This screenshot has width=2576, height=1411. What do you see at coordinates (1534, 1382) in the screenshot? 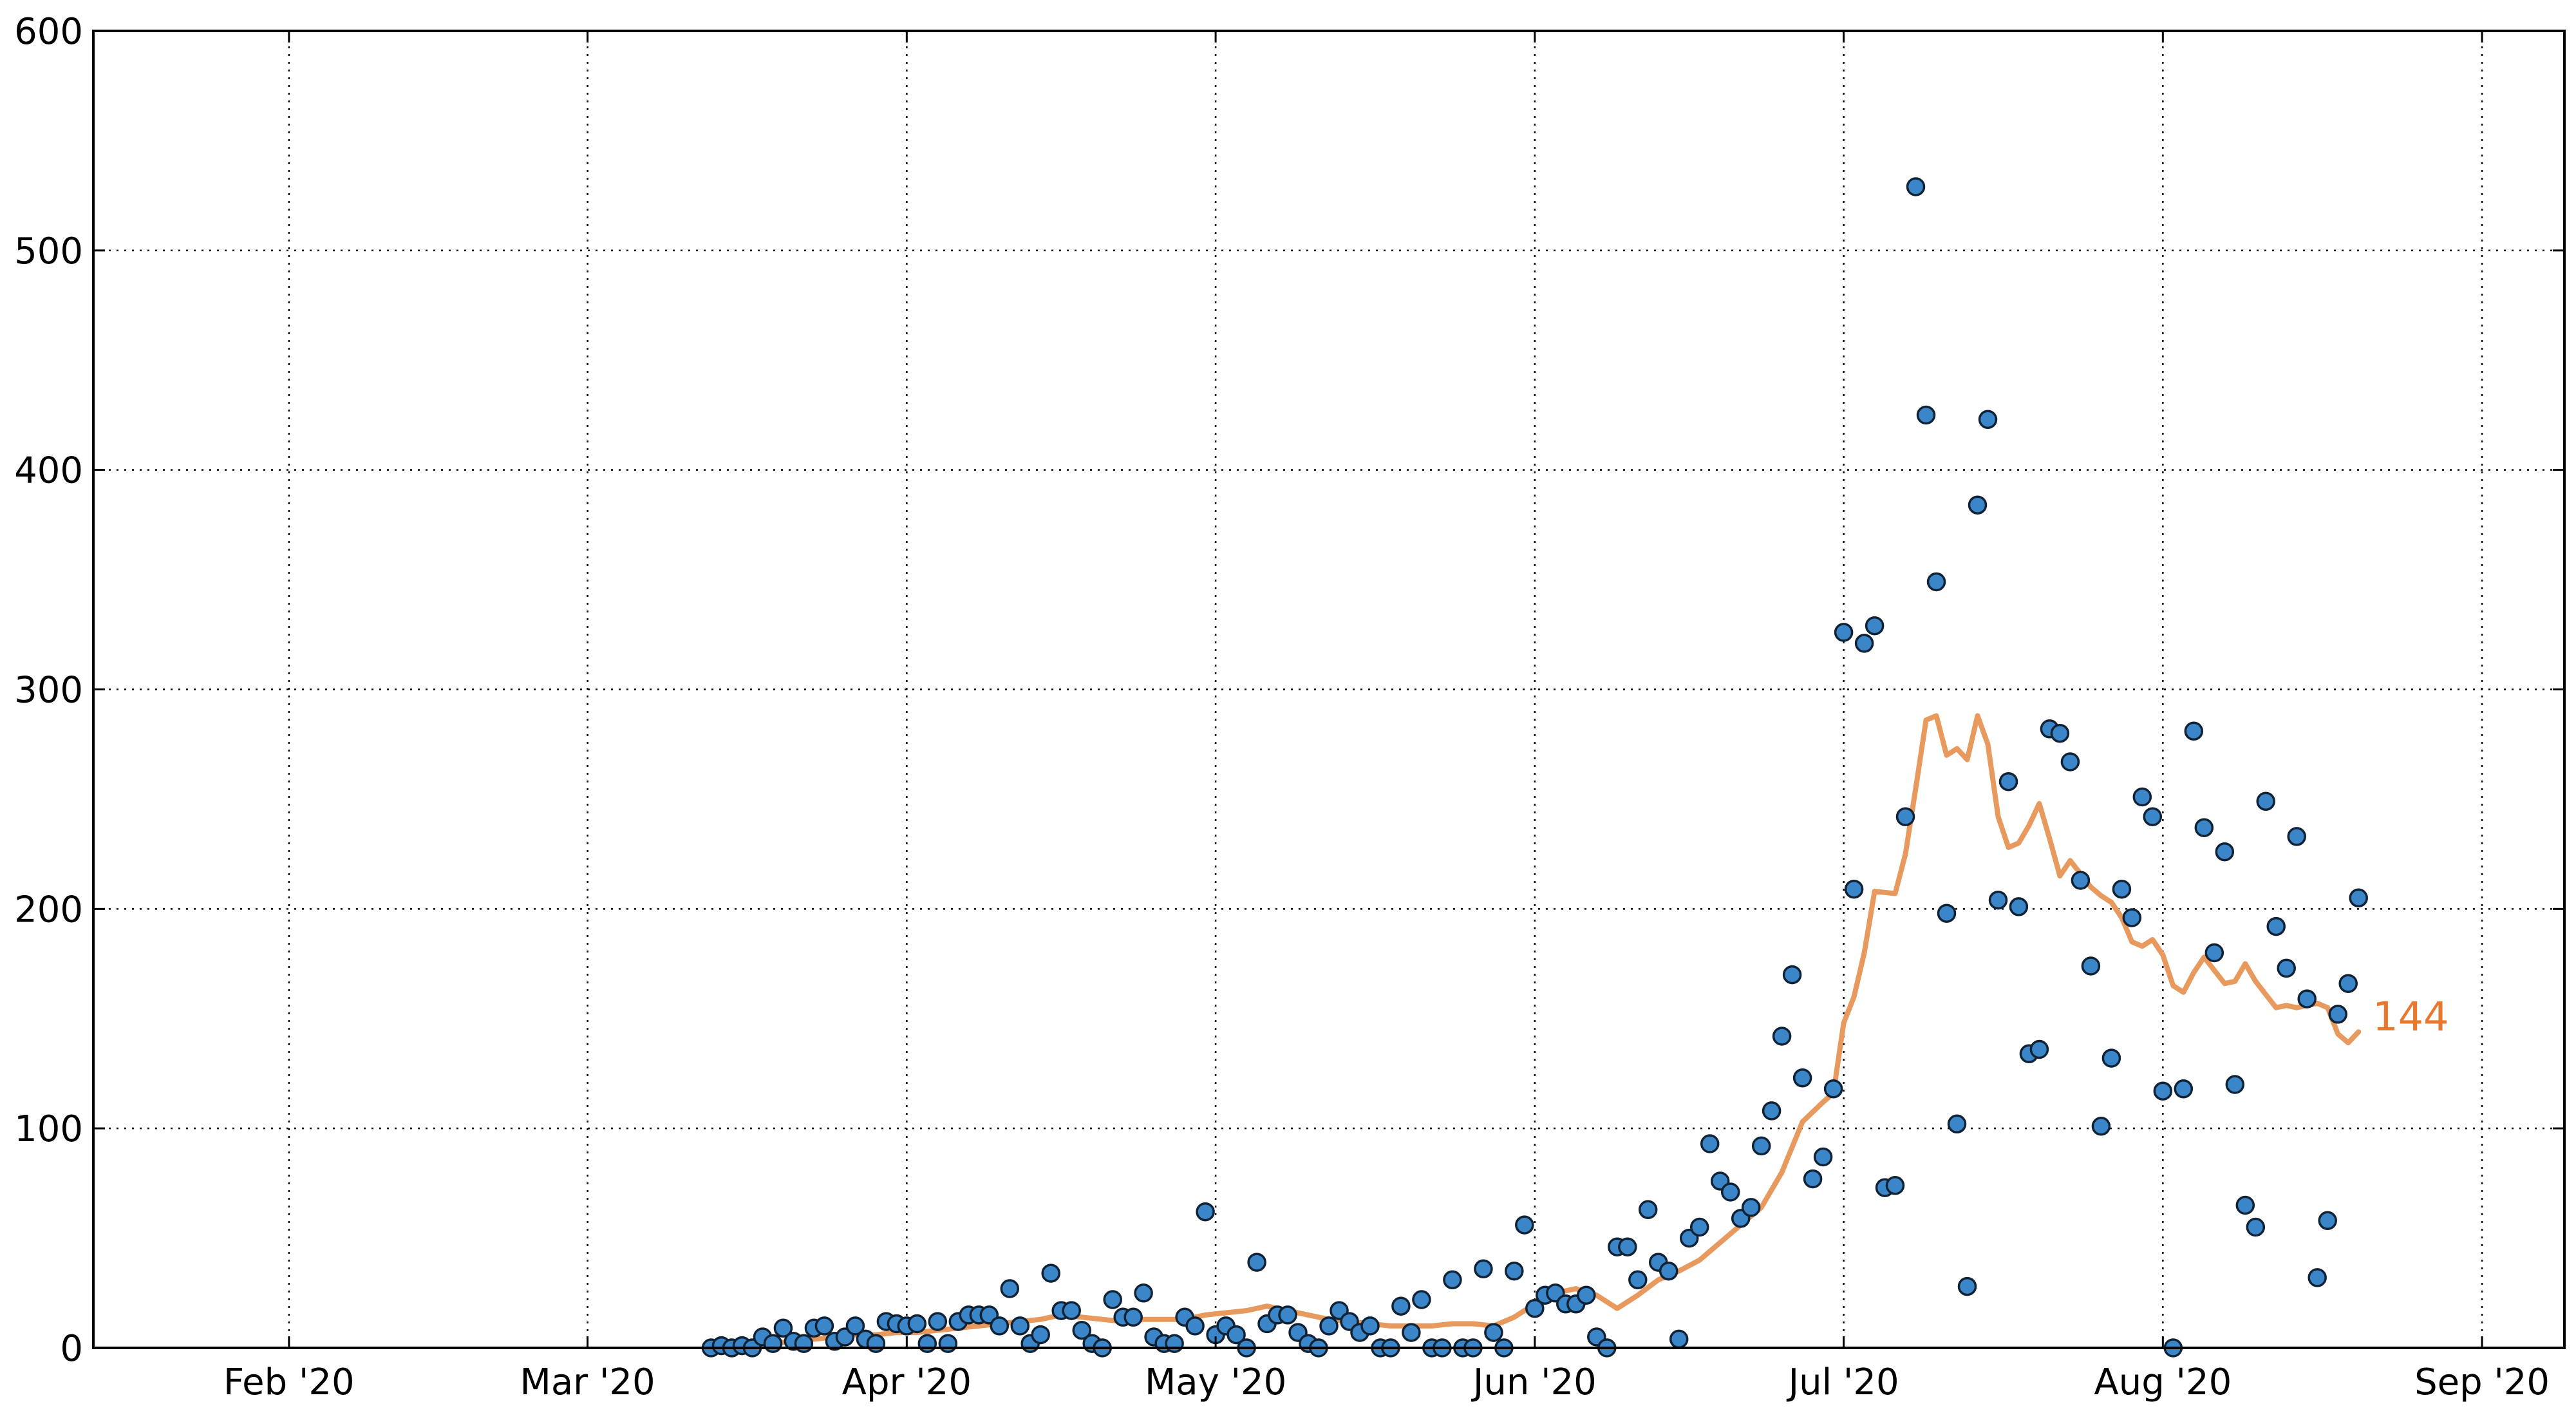
I see `x-tick-label: Jun '20` at bounding box center [1534, 1382].